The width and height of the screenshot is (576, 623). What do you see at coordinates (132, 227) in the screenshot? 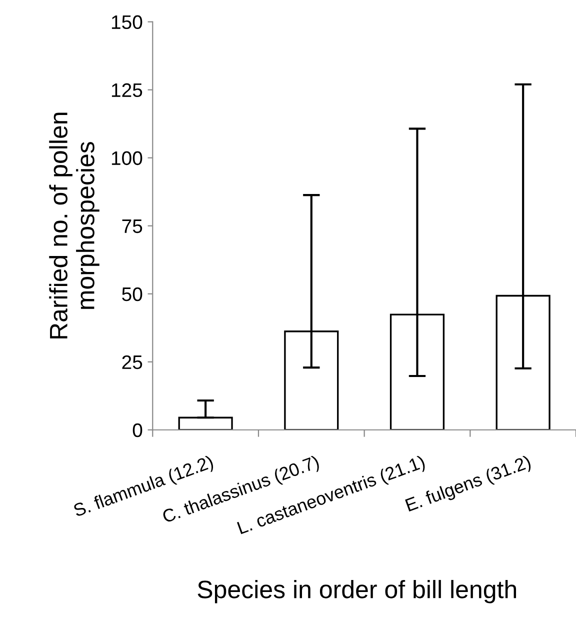
I see `y-tick-label: 75` at bounding box center [132, 227].